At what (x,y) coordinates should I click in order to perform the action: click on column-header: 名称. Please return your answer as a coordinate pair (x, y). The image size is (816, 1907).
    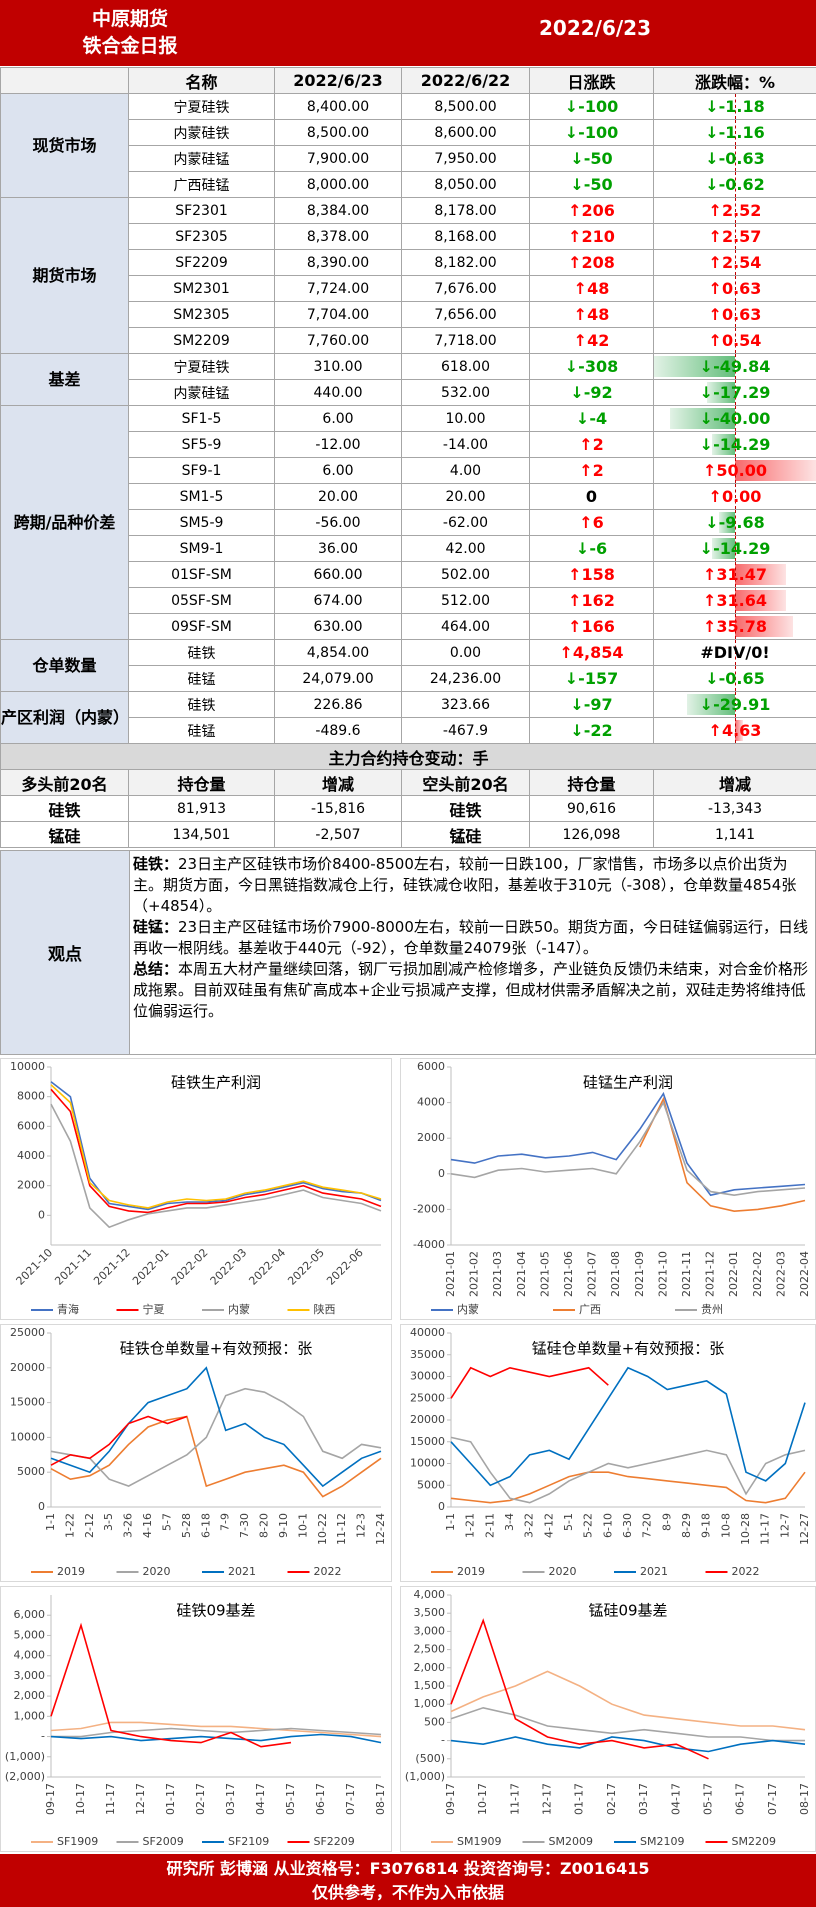
    Looking at the image, I should click on (201, 80).